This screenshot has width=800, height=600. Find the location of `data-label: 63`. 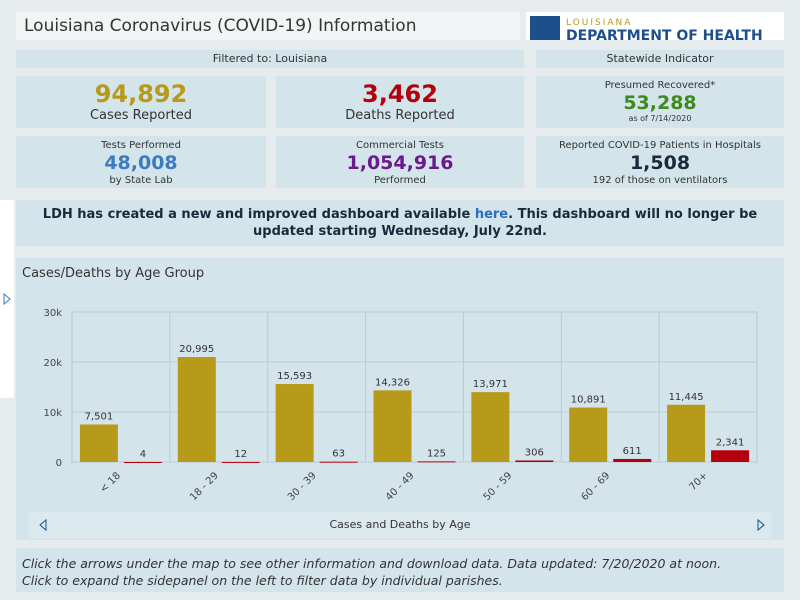

data-label: 63 is located at coordinates (338, 454).